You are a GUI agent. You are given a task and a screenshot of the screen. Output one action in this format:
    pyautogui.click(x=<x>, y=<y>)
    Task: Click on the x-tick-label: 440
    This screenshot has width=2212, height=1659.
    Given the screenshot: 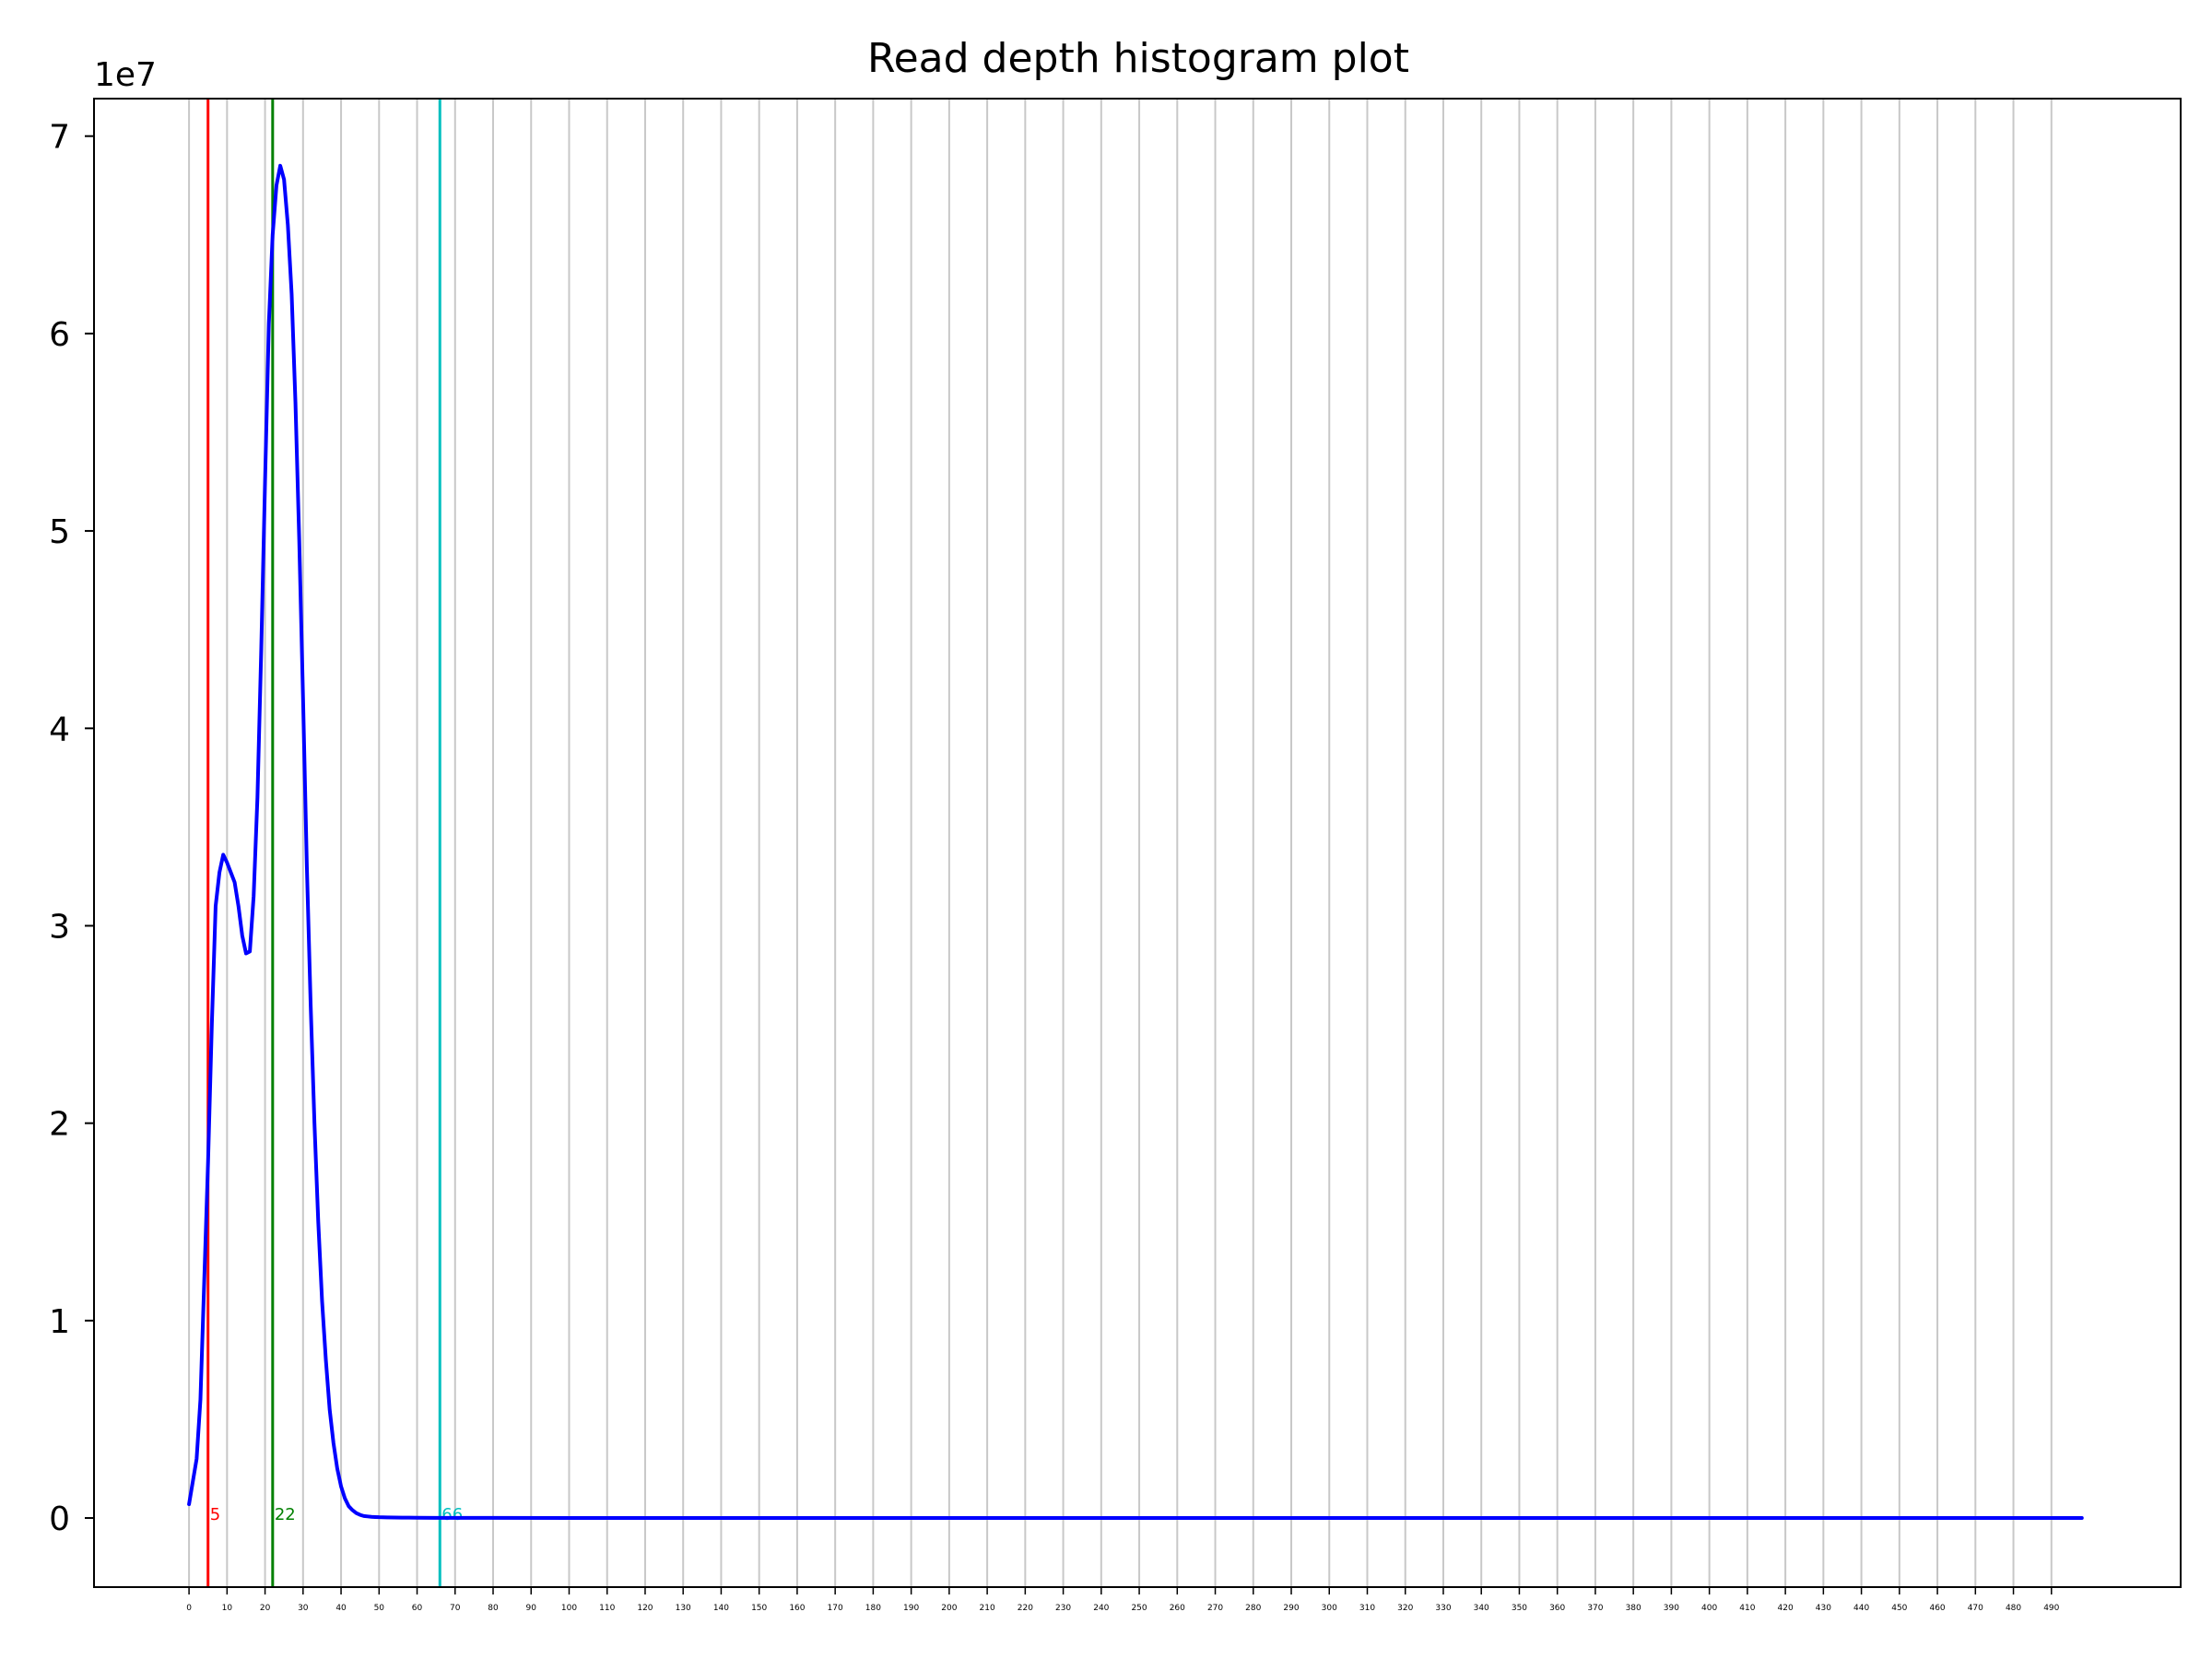 What is the action you would take?
    pyautogui.click(x=1861, y=1608)
    